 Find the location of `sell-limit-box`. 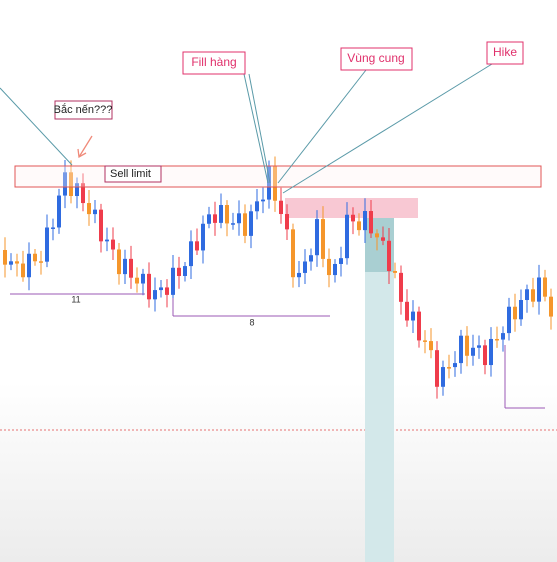

sell-limit-box is located at coordinates (278, 176).